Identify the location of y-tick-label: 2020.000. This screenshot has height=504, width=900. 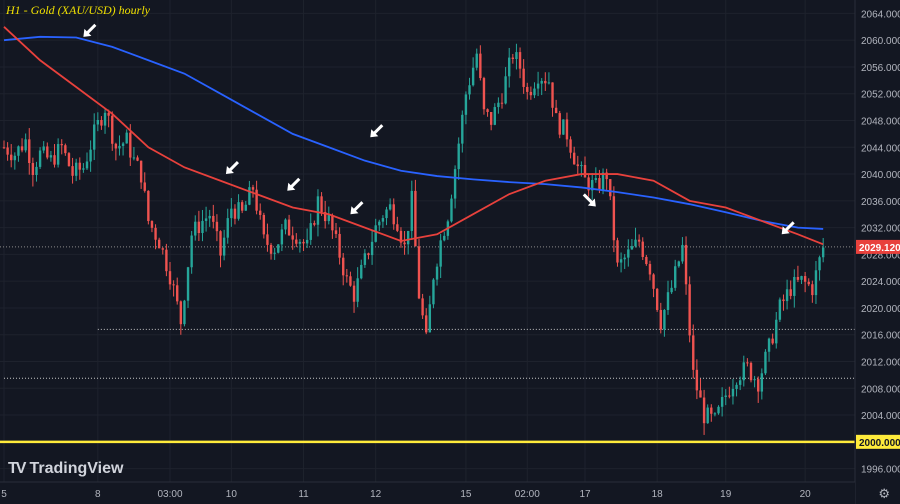
(880, 309).